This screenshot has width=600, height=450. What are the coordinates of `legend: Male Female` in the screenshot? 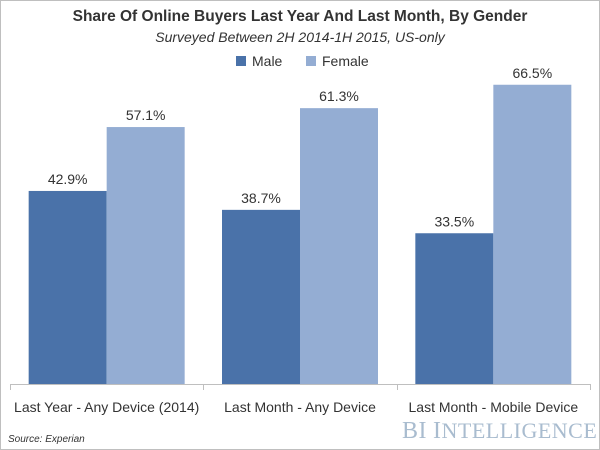 It's located at (300, 61).